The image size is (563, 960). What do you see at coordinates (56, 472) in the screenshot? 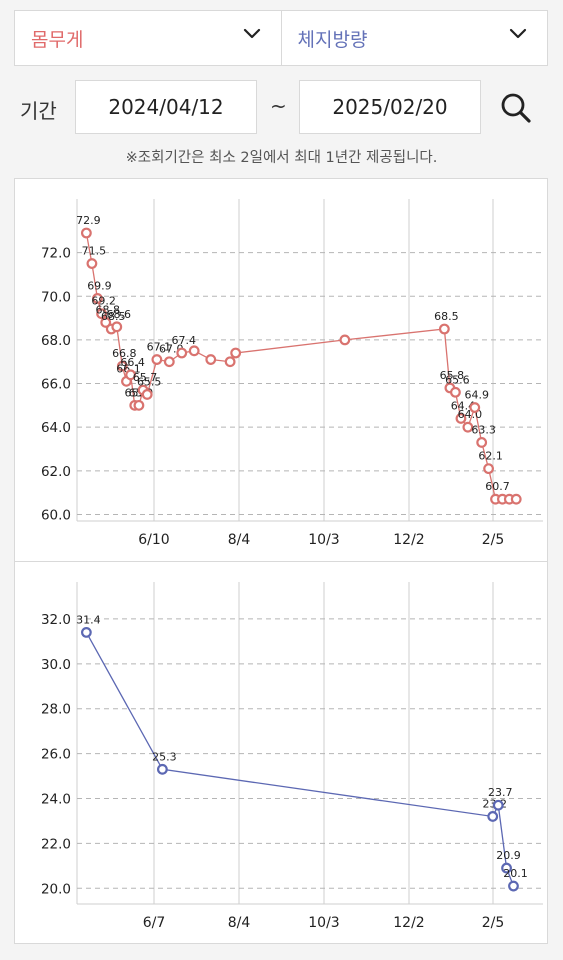
I see `weight-y-tick-label: 62.0` at bounding box center [56, 472].